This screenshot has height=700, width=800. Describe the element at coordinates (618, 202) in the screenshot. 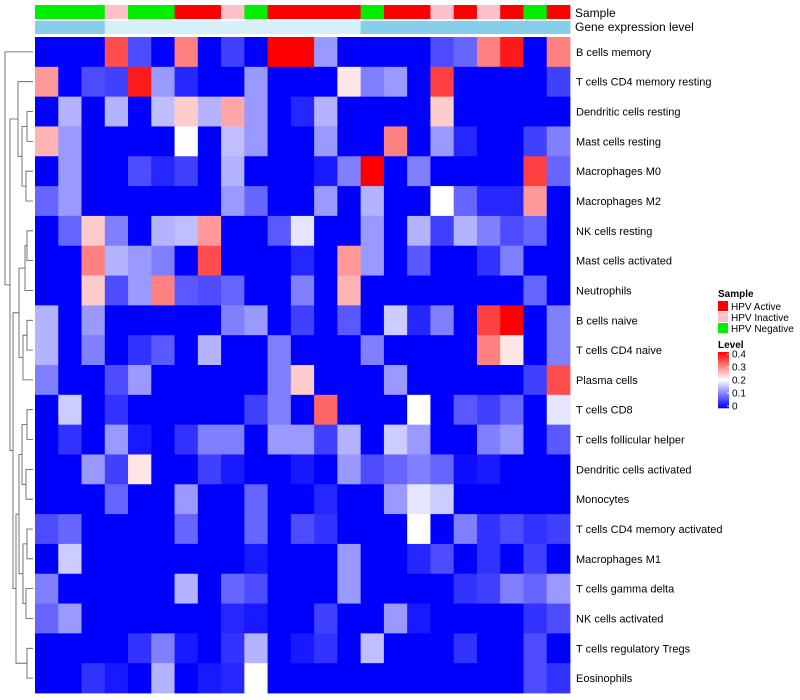

I see `row-label: Macrophages M2` at that location.